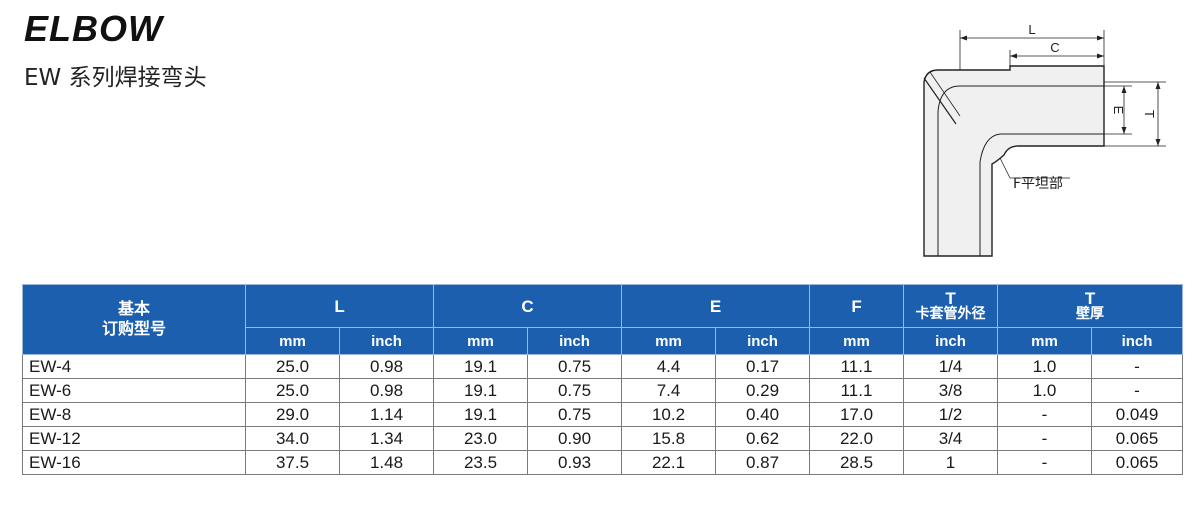  What do you see at coordinates (669, 390) in the screenshot?
I see `table-cell: 7.4` at bounding box center [669, 390].